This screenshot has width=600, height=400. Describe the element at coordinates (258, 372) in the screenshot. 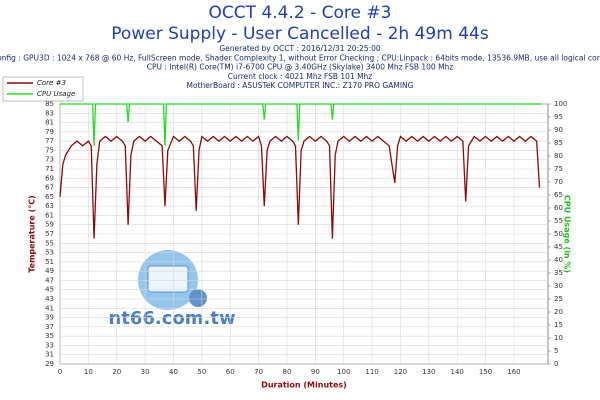

I see `x-tick-label: 70` at that location.